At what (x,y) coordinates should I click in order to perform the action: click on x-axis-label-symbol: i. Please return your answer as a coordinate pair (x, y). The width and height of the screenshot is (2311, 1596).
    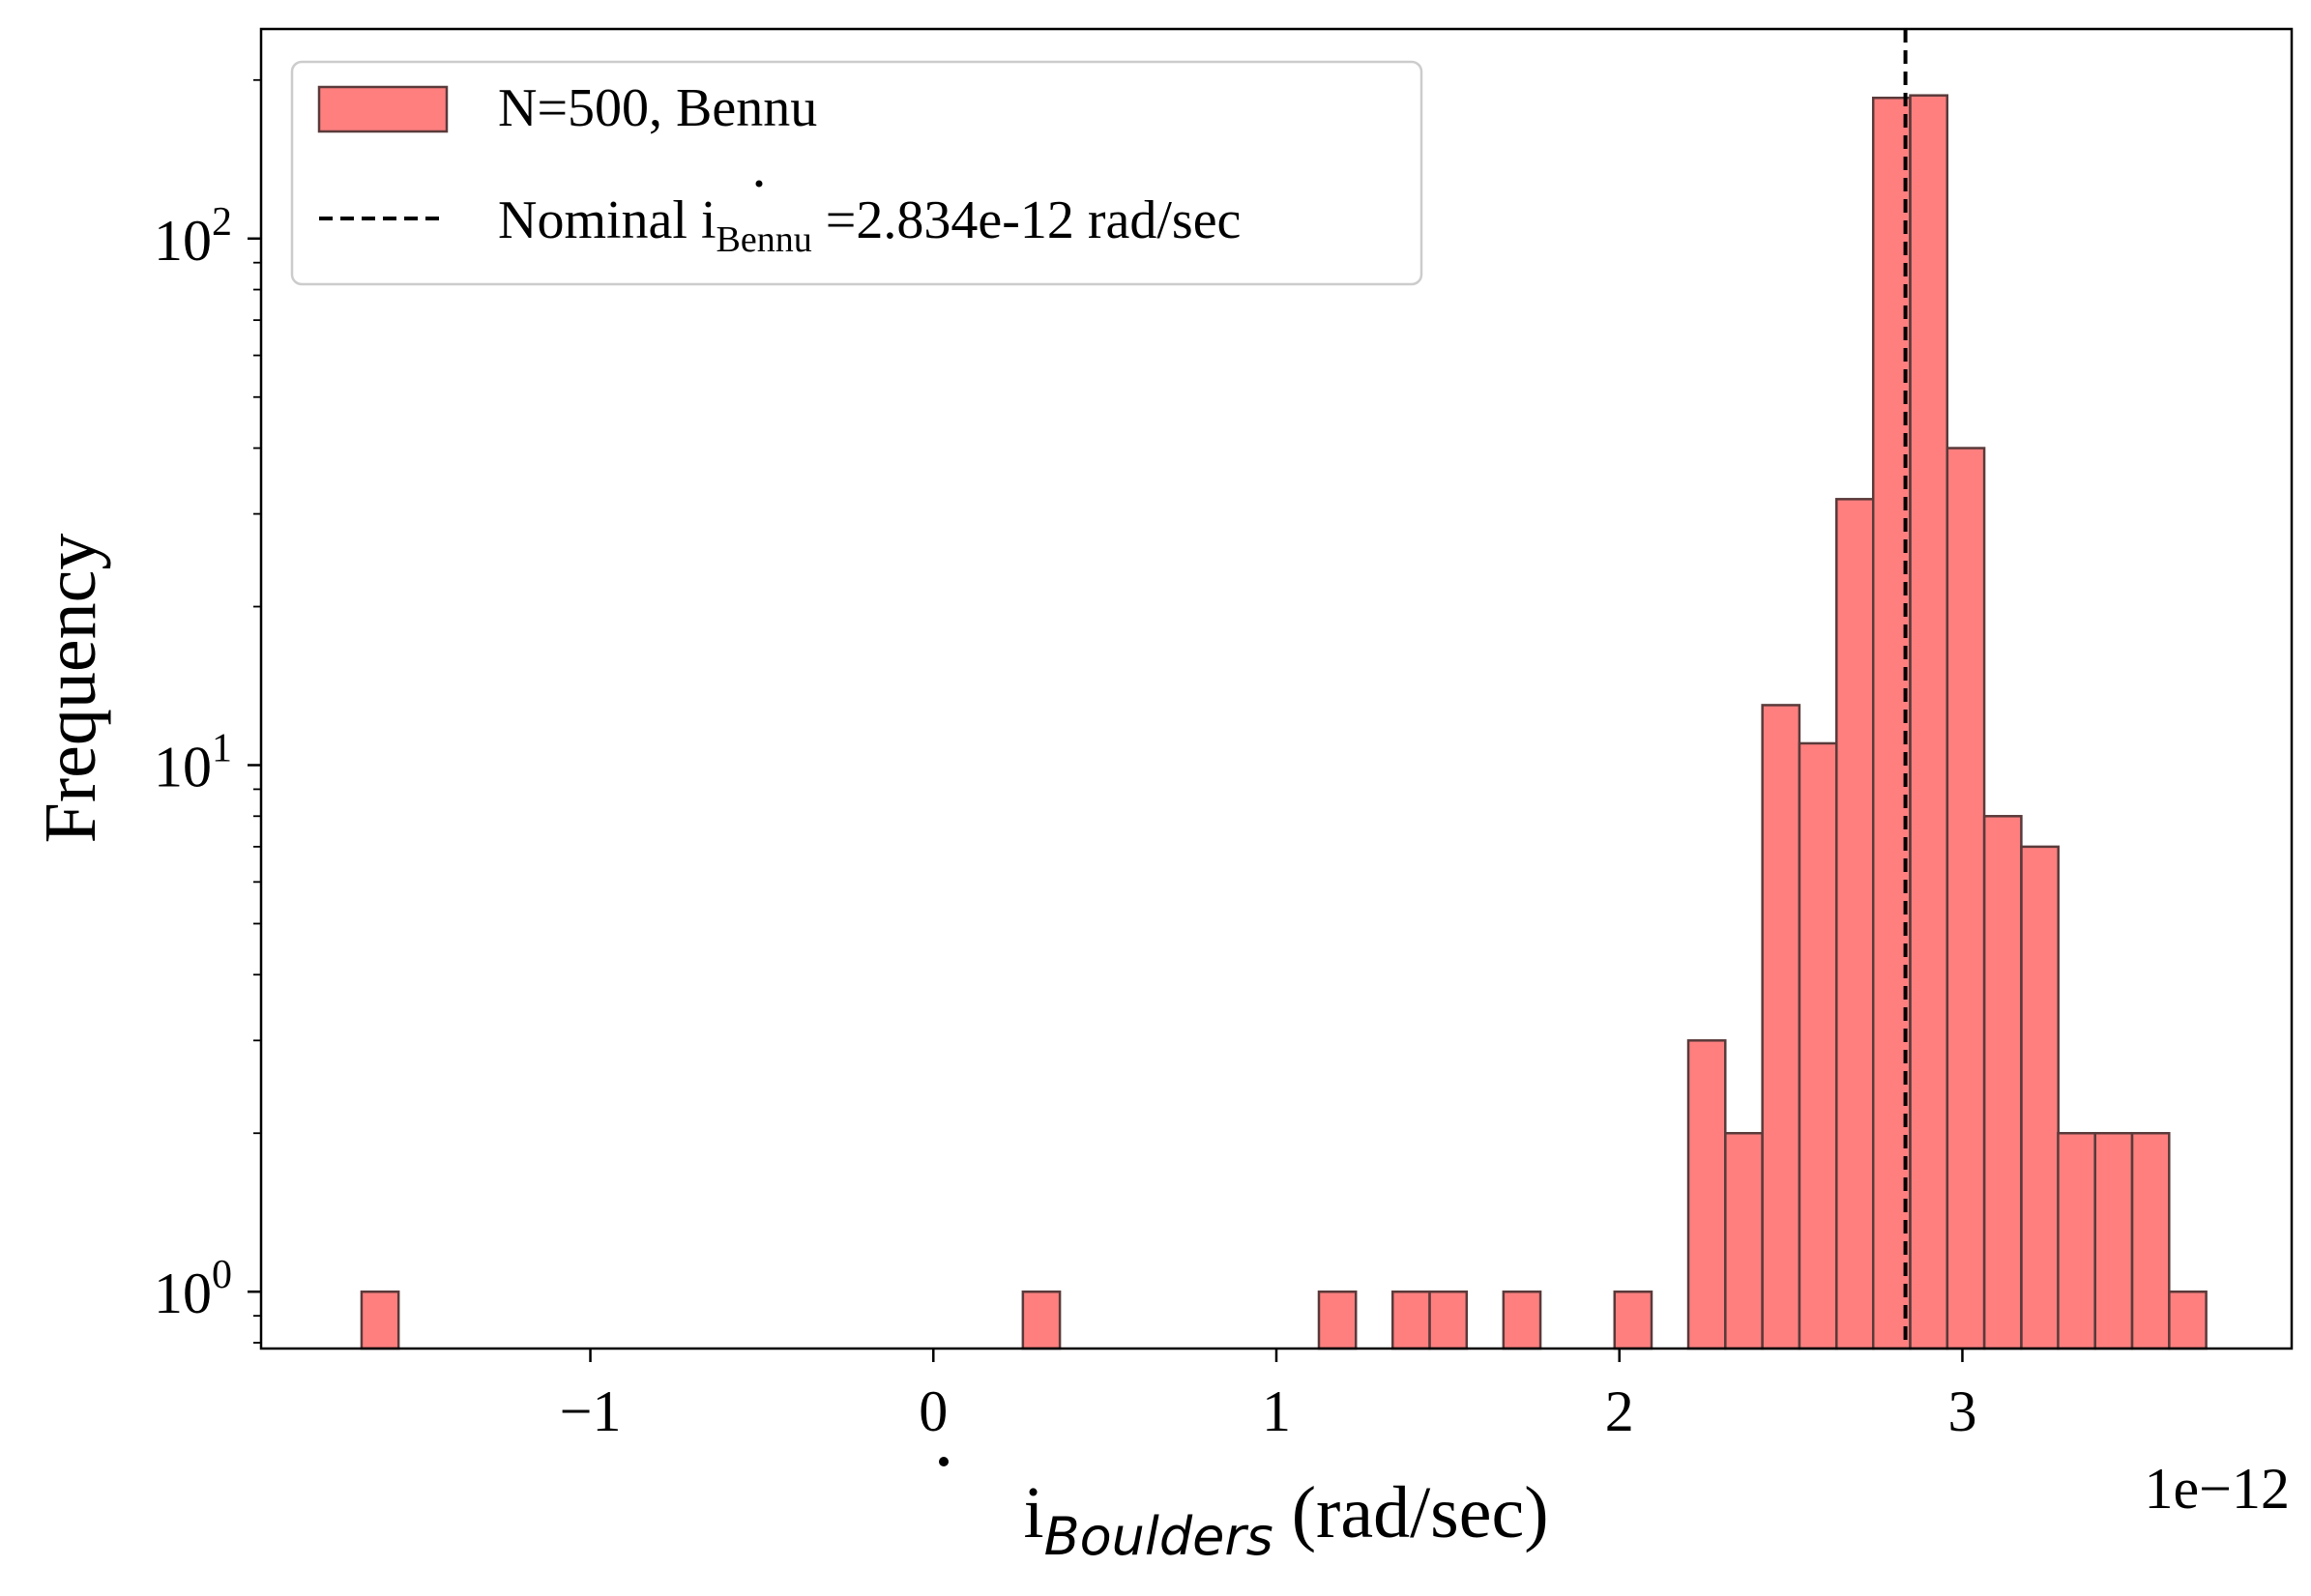
    Looking at the image, I should click on (1033, 1512).